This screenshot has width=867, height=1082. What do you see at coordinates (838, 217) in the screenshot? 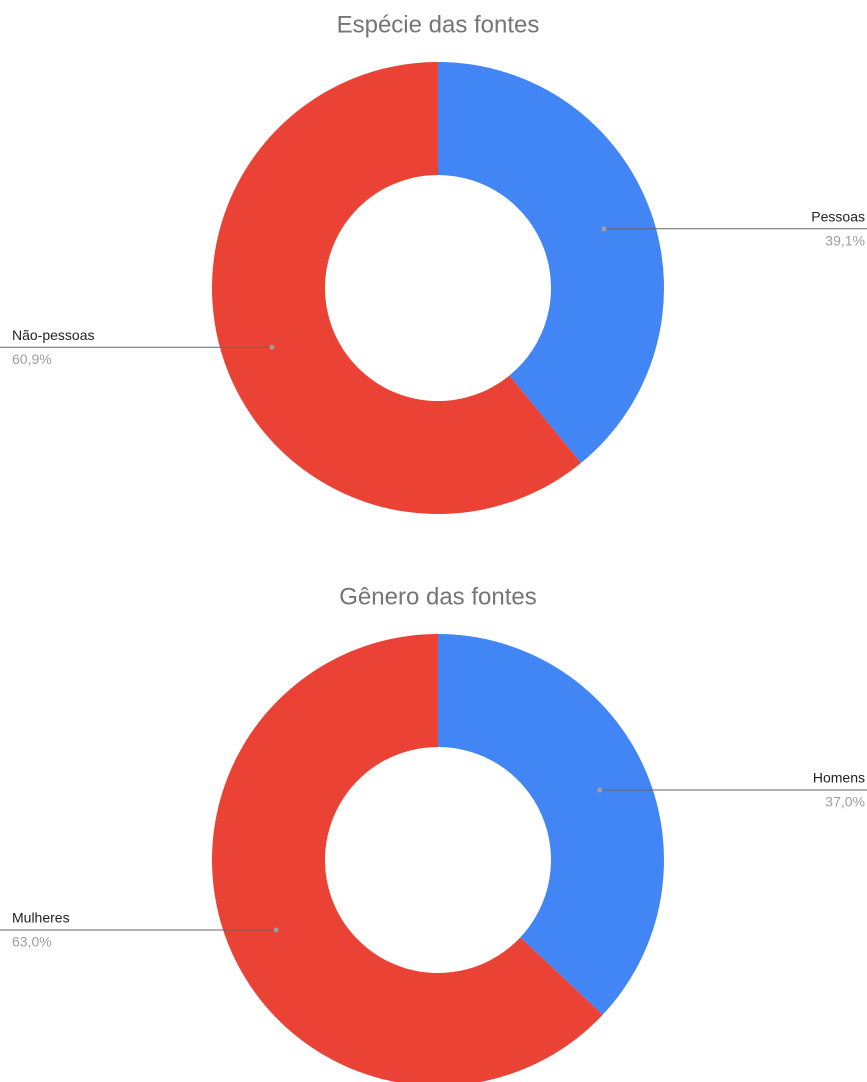
I see `slice-label: Pessoas` at bounding box center [838, 217].